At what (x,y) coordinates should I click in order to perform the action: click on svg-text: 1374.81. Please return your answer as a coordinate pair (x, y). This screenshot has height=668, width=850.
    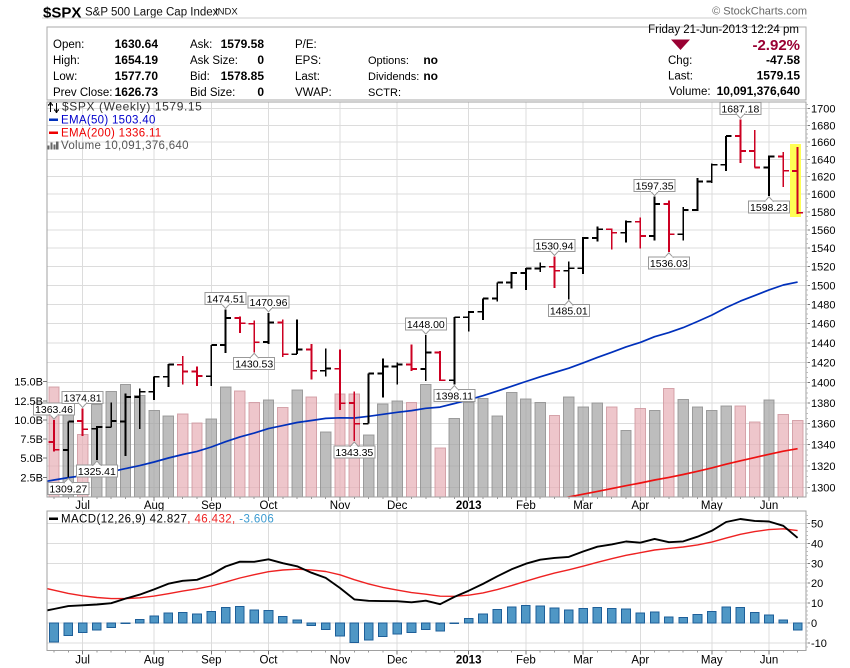
    Looking at the image, I should click on (83, 398).